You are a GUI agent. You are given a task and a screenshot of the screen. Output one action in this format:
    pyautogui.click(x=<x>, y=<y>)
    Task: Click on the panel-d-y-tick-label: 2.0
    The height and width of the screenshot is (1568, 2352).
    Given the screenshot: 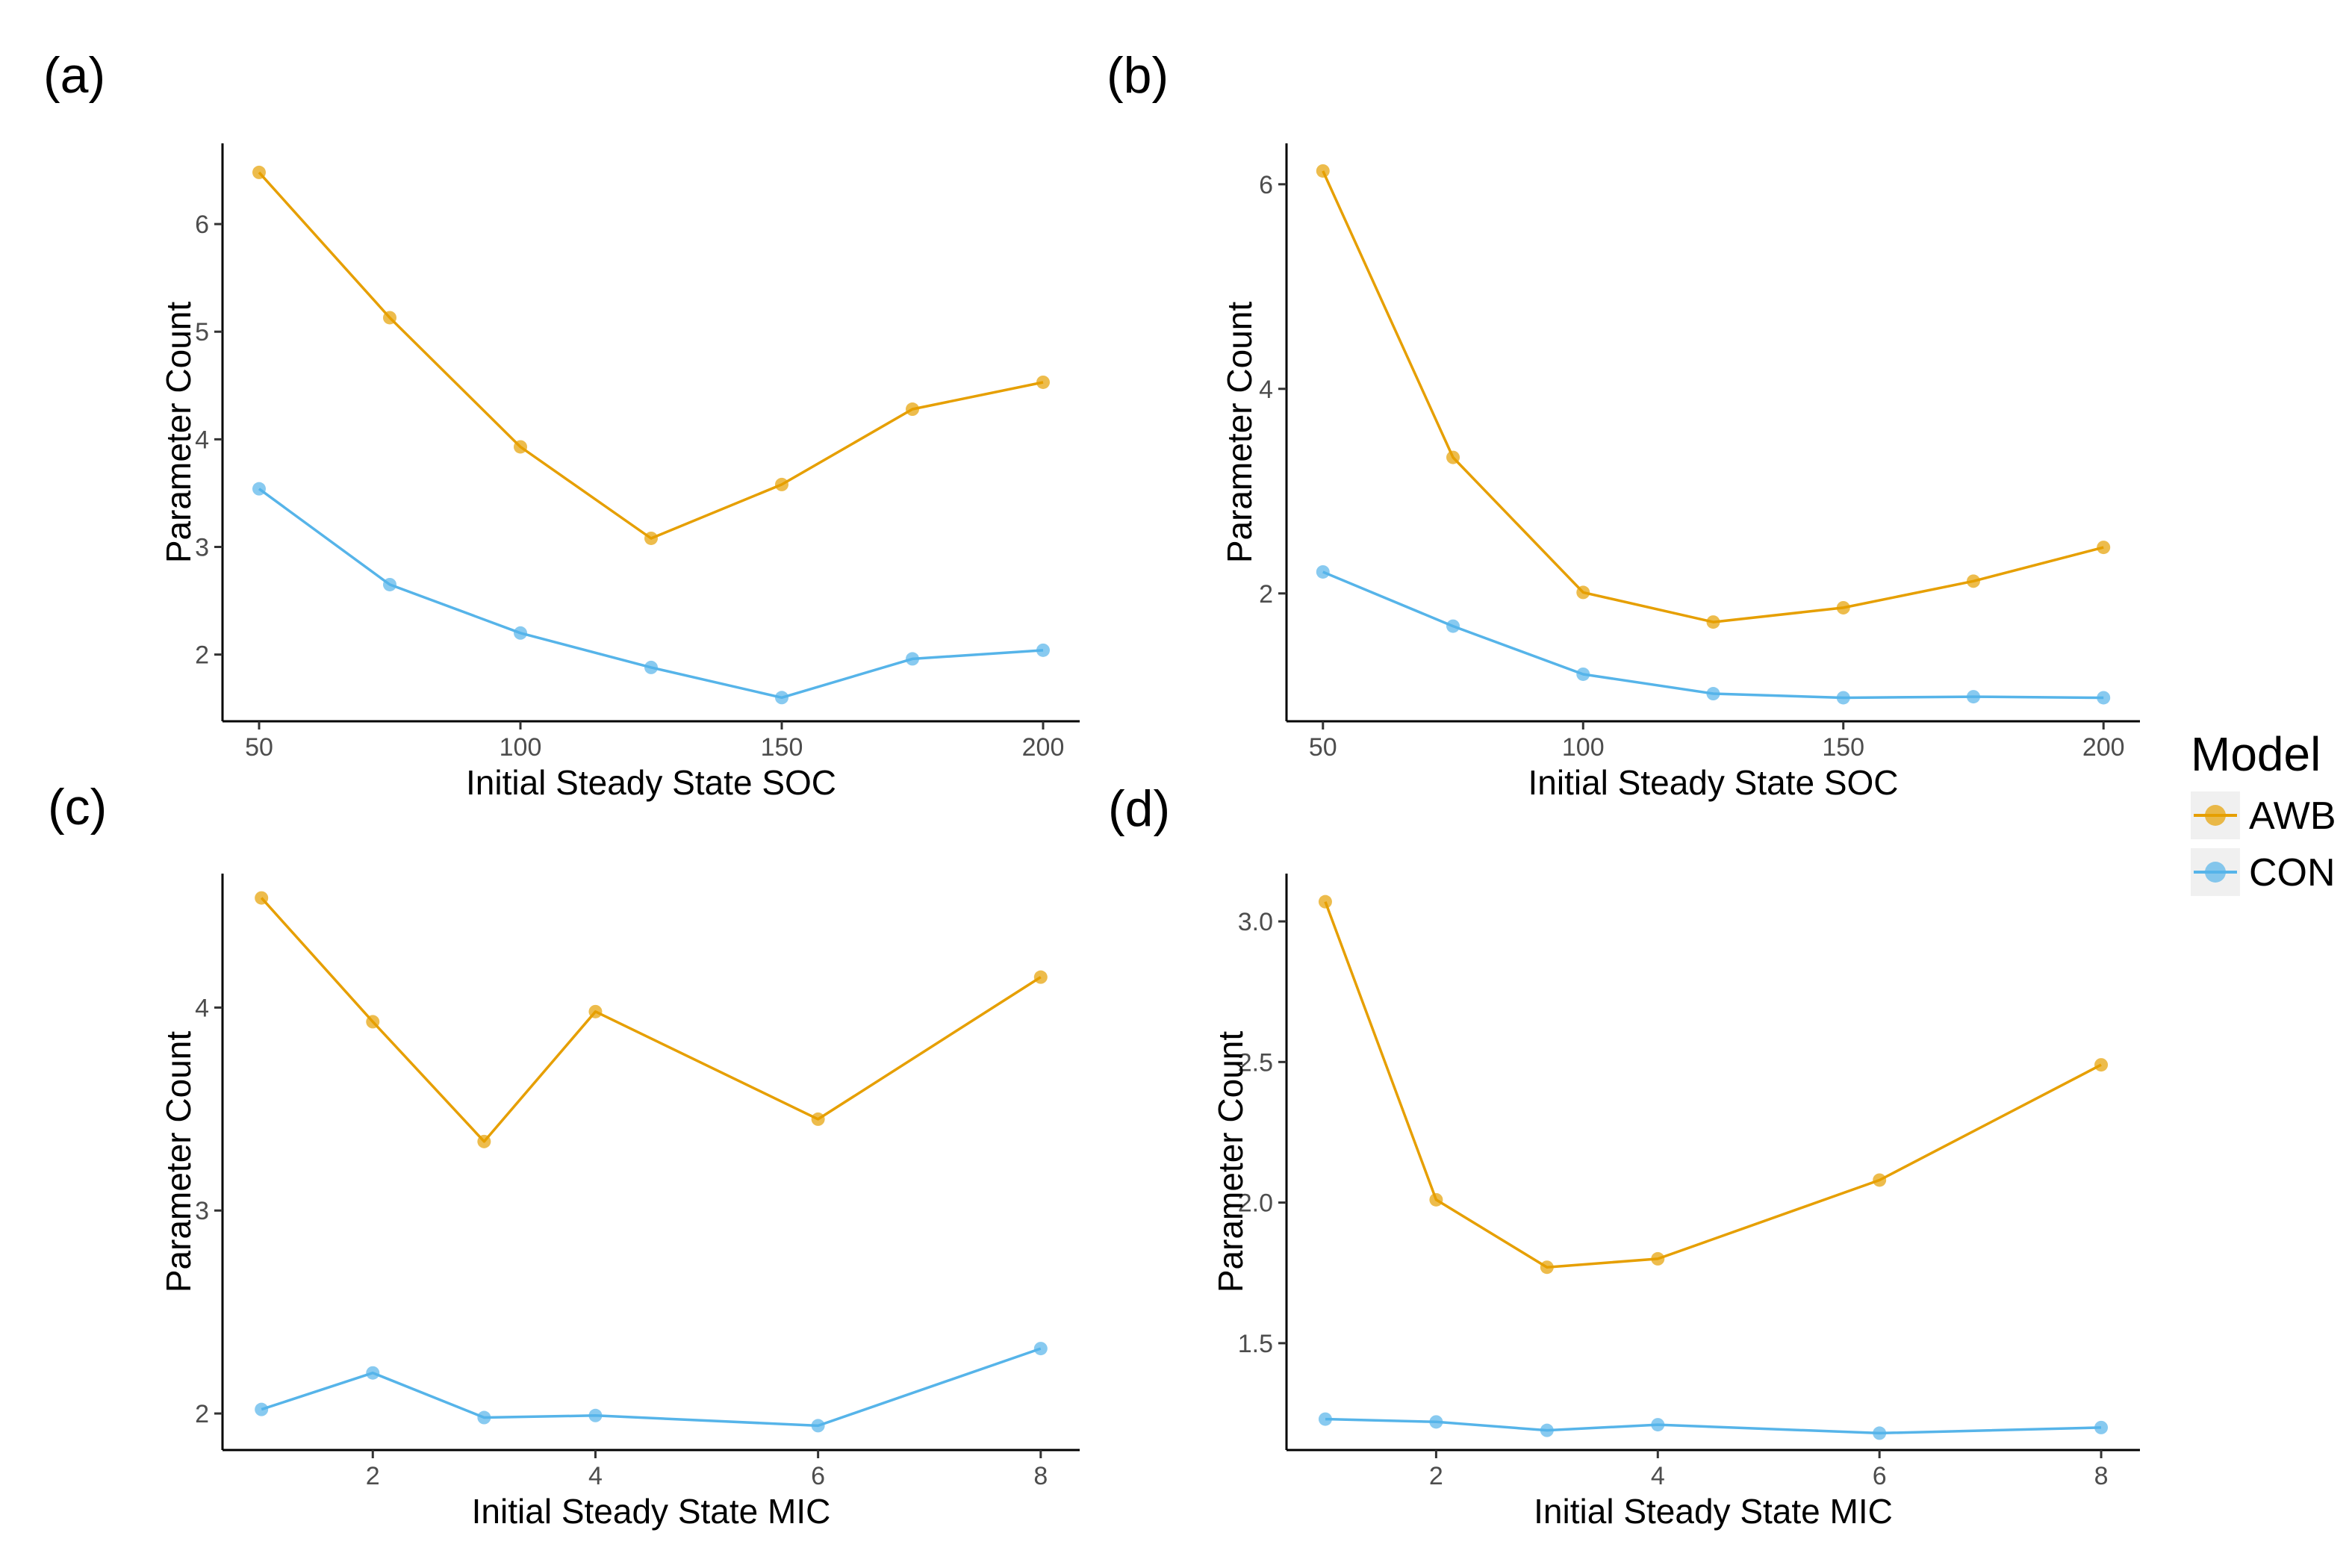 What is the action you would take?
    pyautogui.click(x=1255, y=1203)
    